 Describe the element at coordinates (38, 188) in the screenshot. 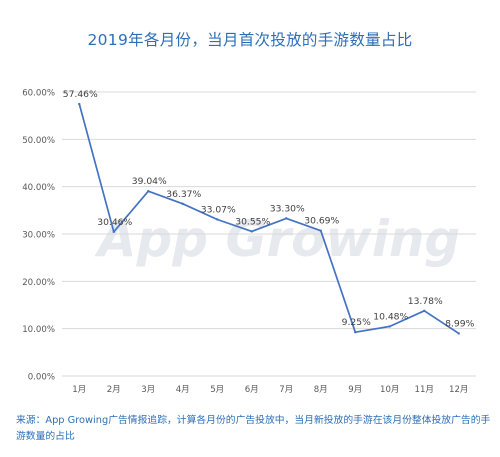

I see `y-tick-label: 40.00%` at that location.